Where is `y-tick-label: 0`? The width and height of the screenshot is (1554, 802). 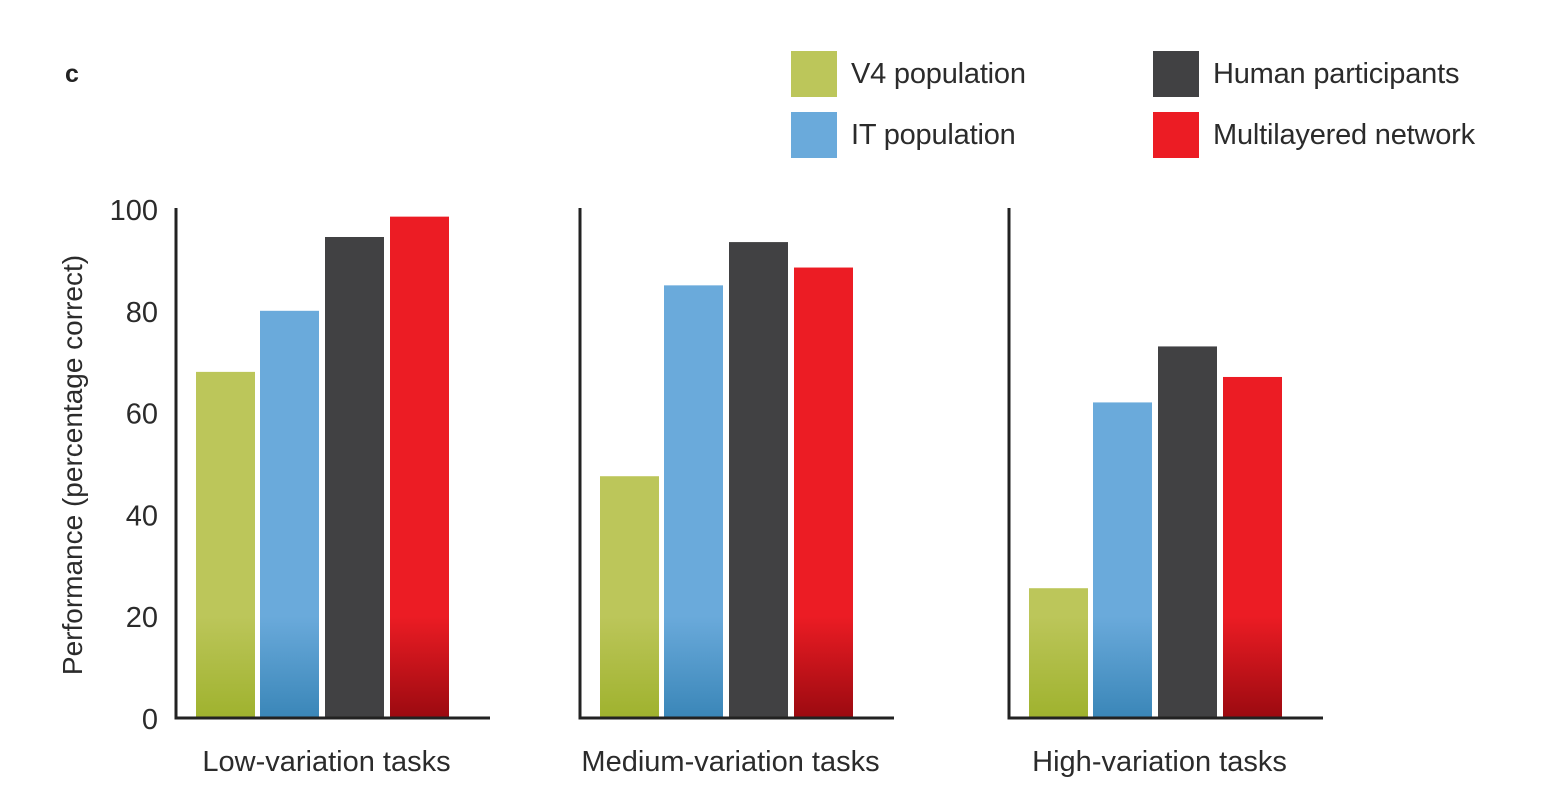
y-tick-label: 0 is located at coordinates (150, 720).